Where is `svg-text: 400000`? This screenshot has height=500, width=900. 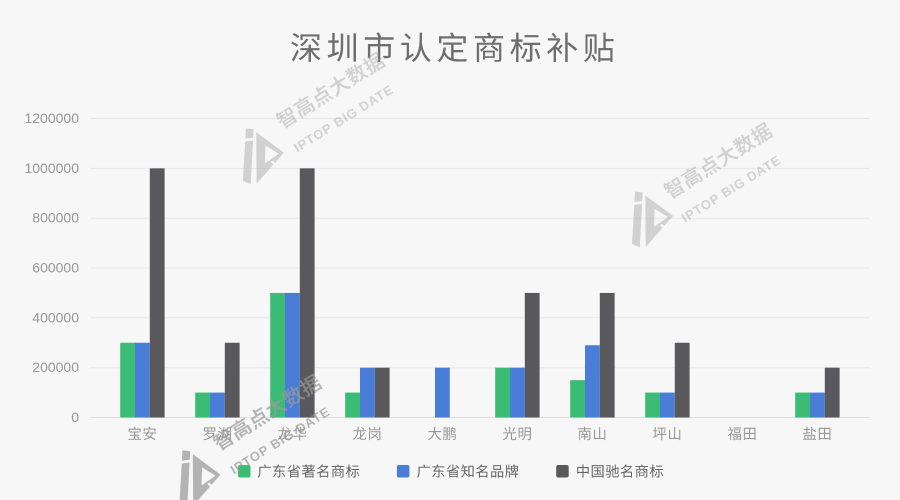 svg-text: 400000 is located at coordinates (55, 317).